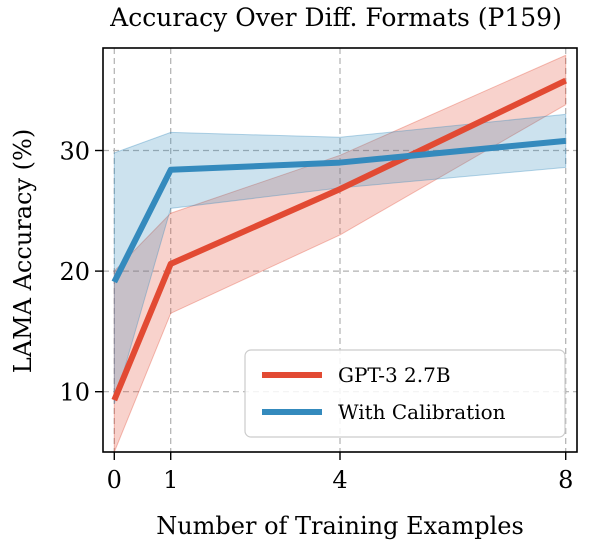  I want to click on chart-title: Accuracy Over Diff. Formats (P159), so click(335, 17).